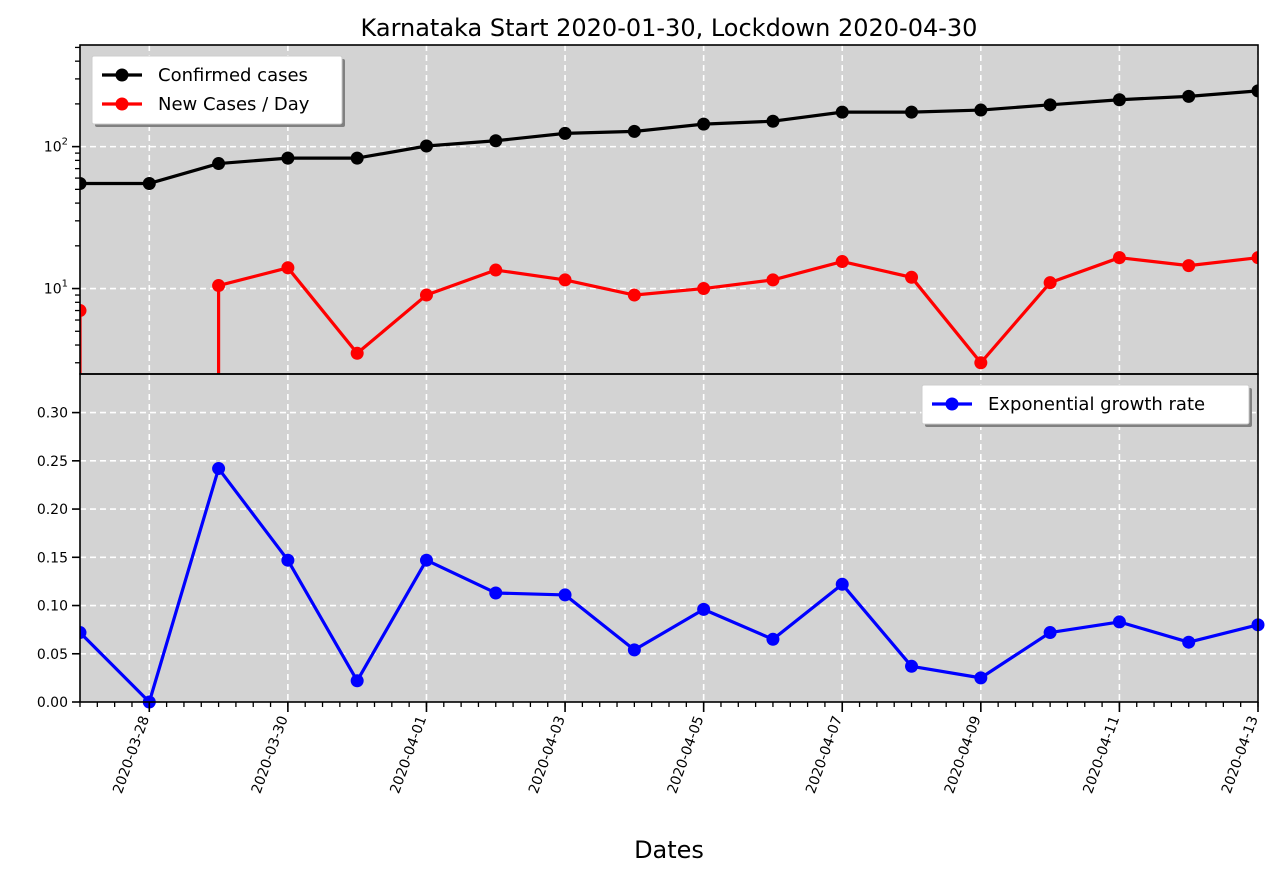 The height and width of the screenshot is (880, 1280). I want to click on confirmed-cases-line, so click(669, 137).